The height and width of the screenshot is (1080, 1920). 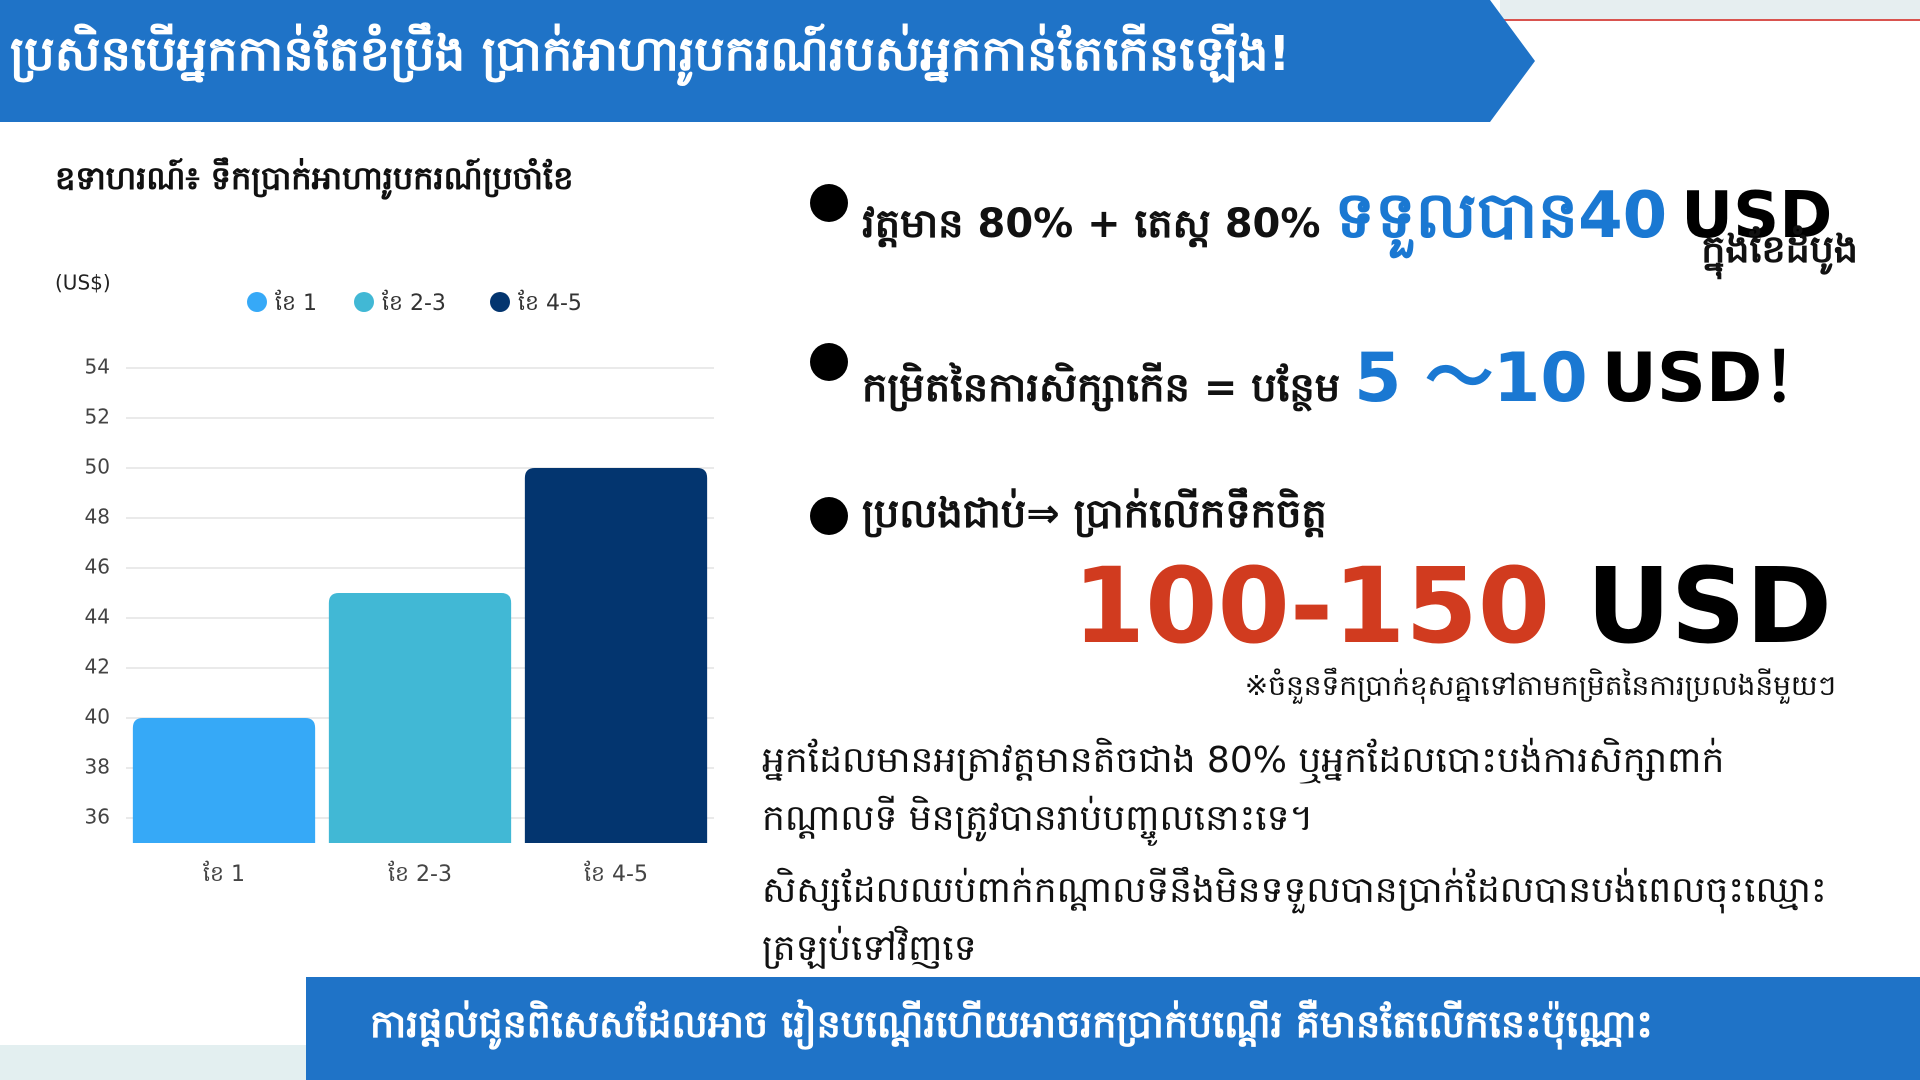 What do you see at coordinates (1346, 371) in the screenshot?
I see `point-2: កម្រិតនៃការសិក្សាកើន = បន្ថែម 5 〜10 USD！` at bounding box center [1346, 371].